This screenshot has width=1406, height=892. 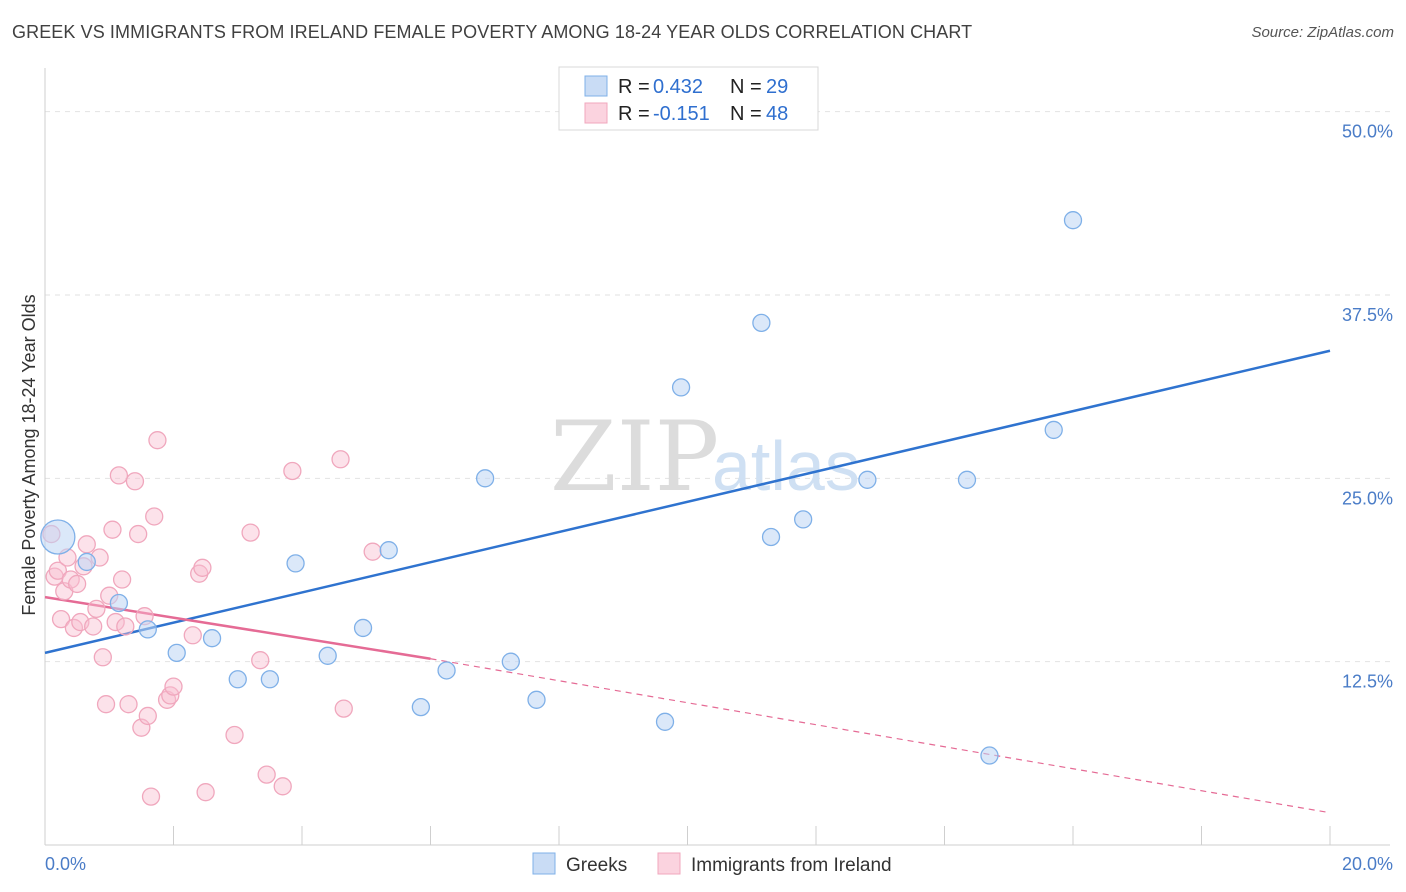 What do you see at coordinates (791, 865) in the screenshot?
I see `bottom-legend-label-ireland: Immigrants from Ireland` at bounding box center [791, 865].